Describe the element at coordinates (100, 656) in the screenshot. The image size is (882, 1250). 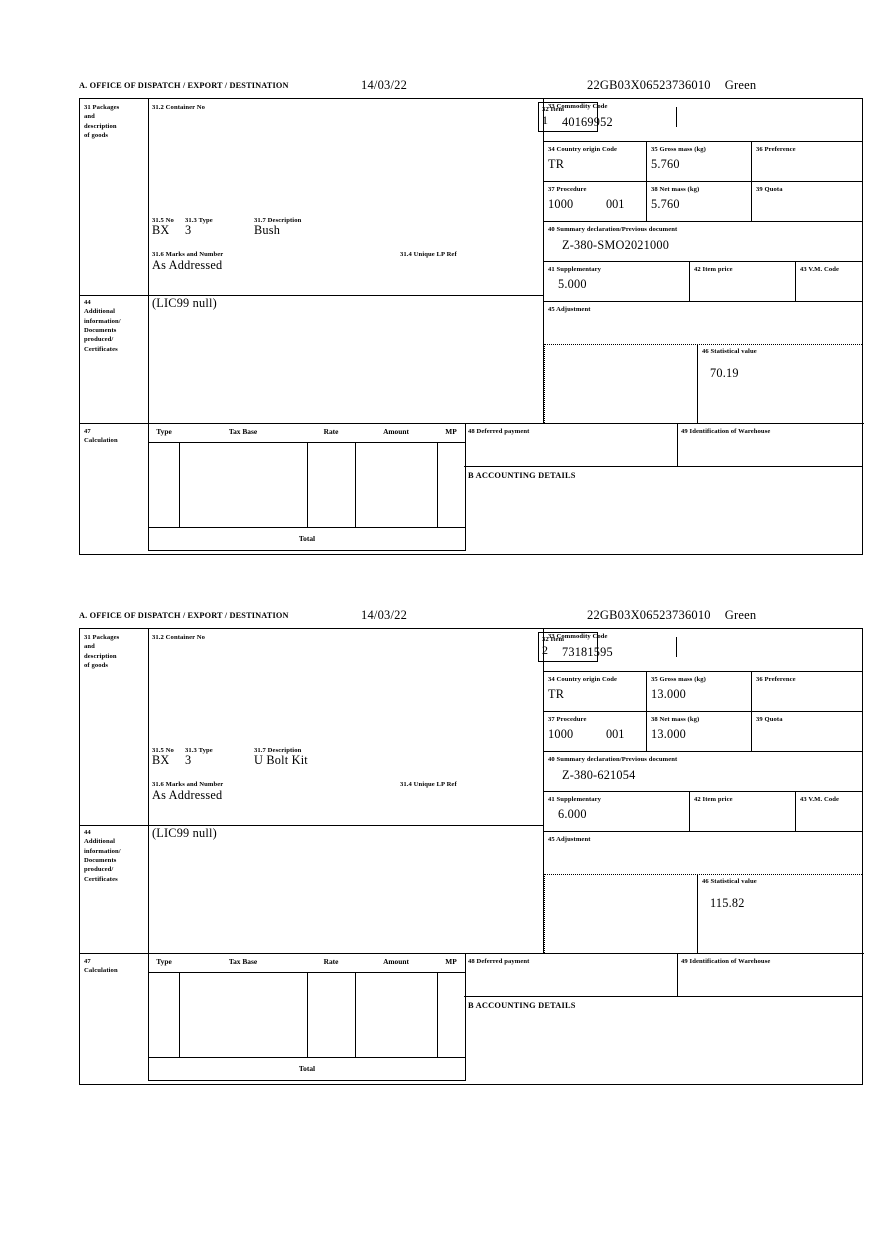
I see `box-31-line-3: description` at that location.